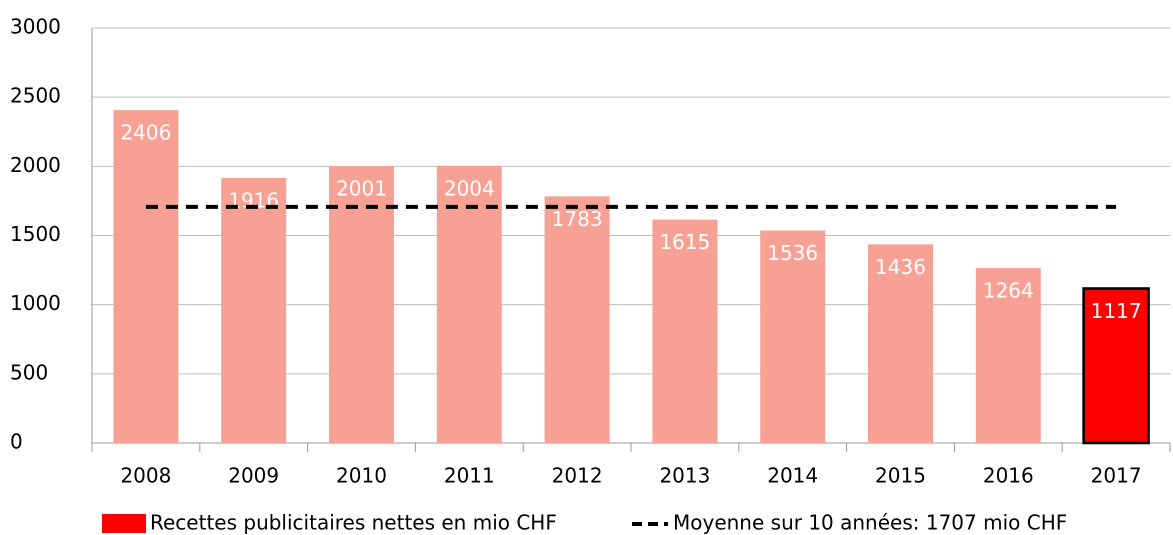 This screenshot has width=1173, height=535. What do you see at coordinates (792, 253) in the screenshot?
I see `value-label: 1536` at bounding box center [792, 253].